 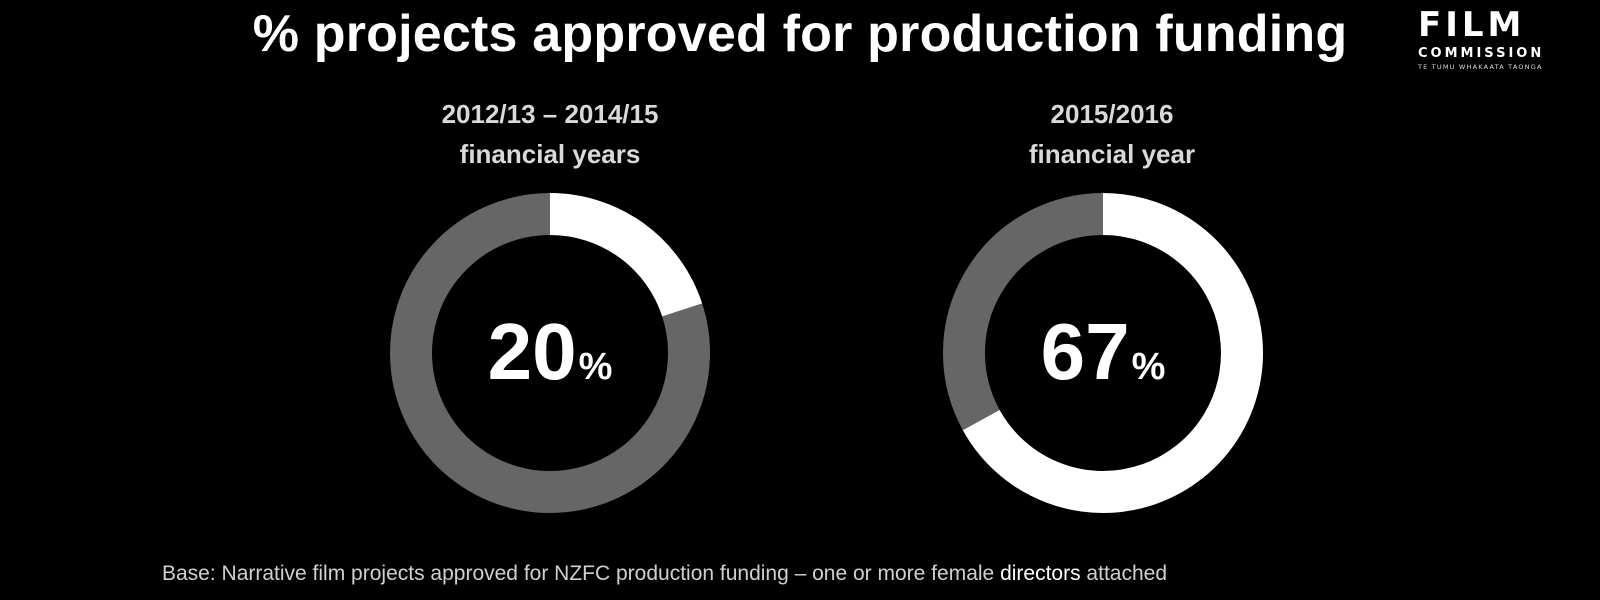 I want to click on logo-film-text: FILM, so click(x=1472, y=25).